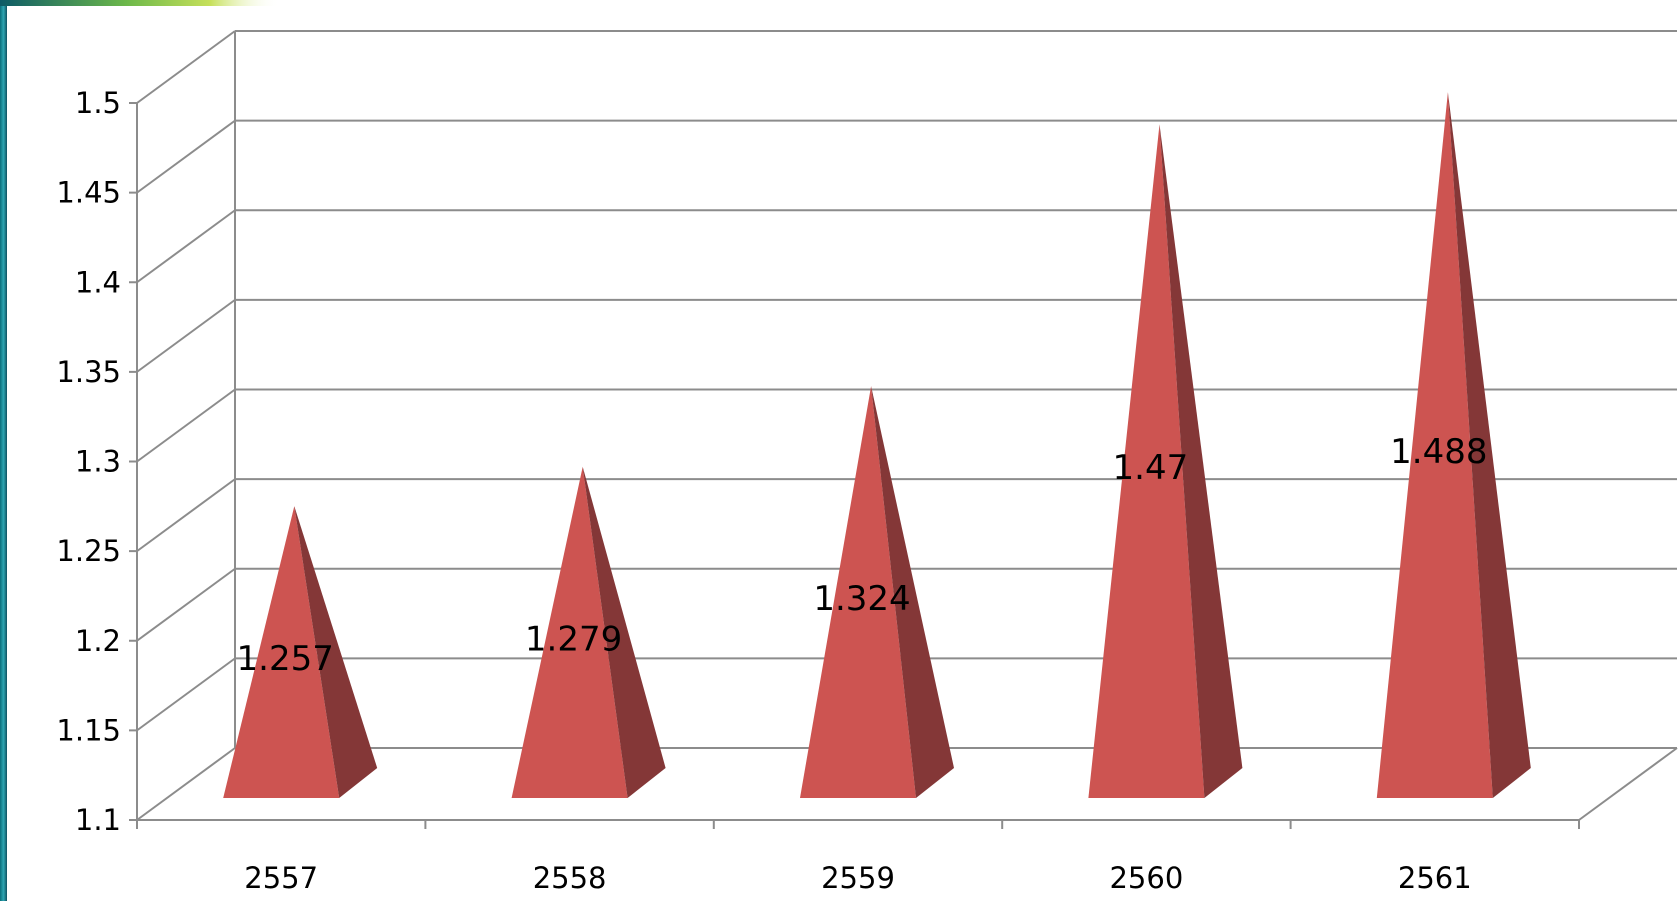  I want to click on data-label: 1.488, so click(1438, 452).